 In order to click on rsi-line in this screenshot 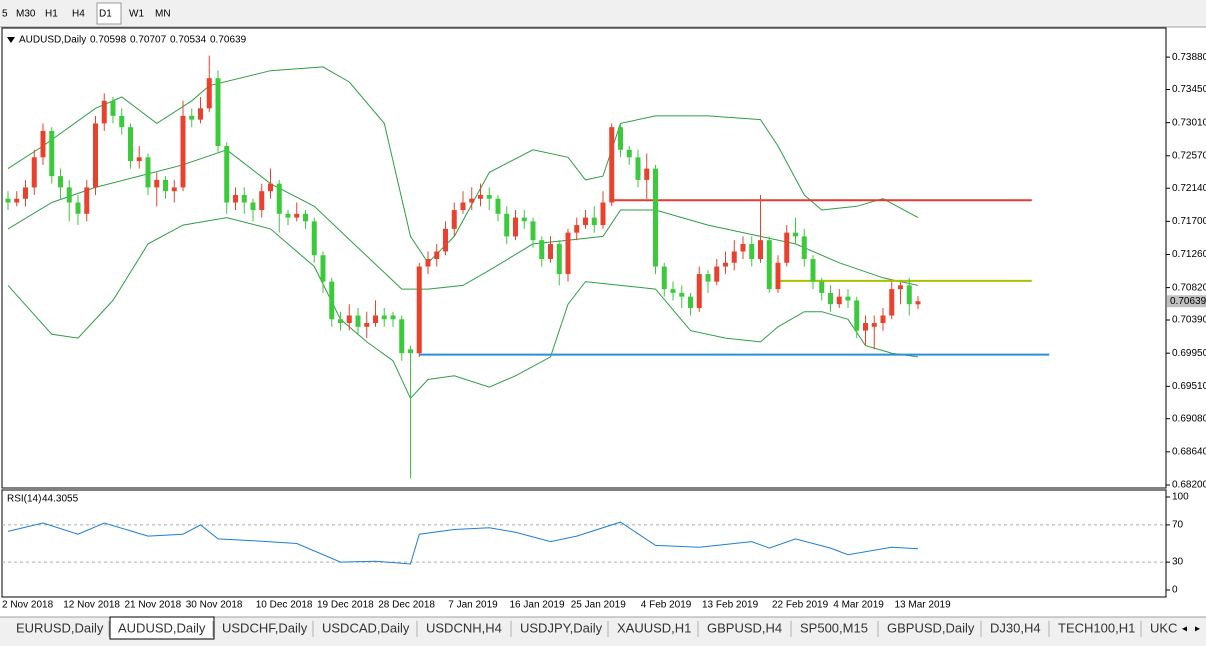, I will do `click(463, 543)`.